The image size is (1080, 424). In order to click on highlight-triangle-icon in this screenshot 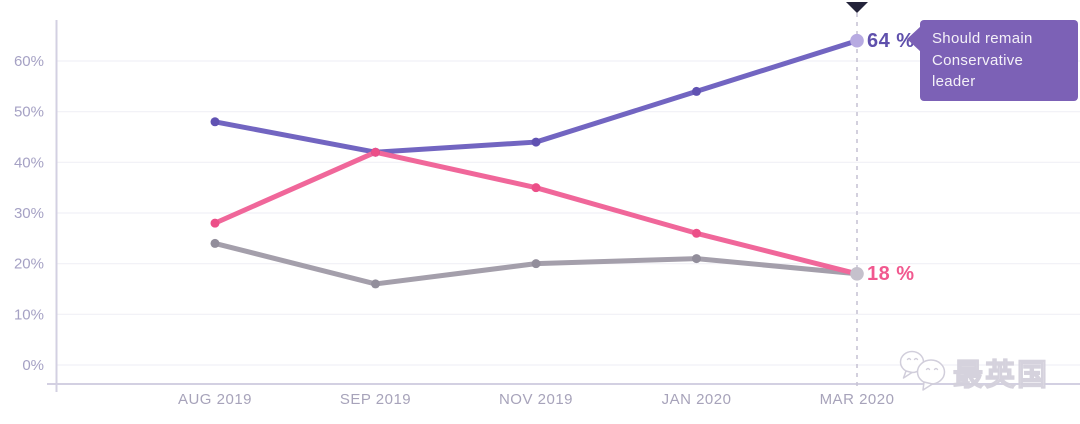, I will do `click(857, 7)`.